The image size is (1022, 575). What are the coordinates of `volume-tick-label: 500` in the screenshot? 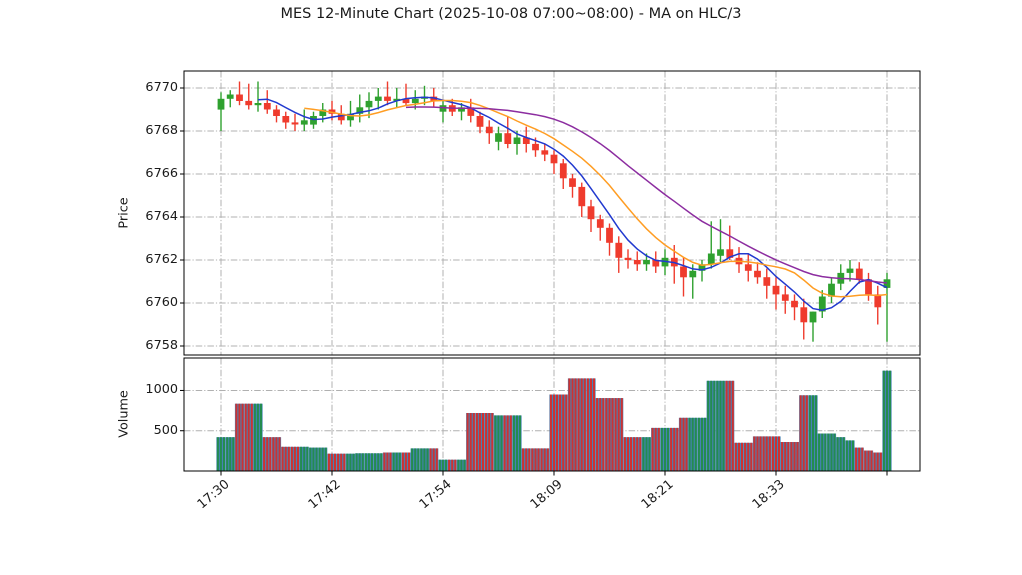 It's located at (165, 430).